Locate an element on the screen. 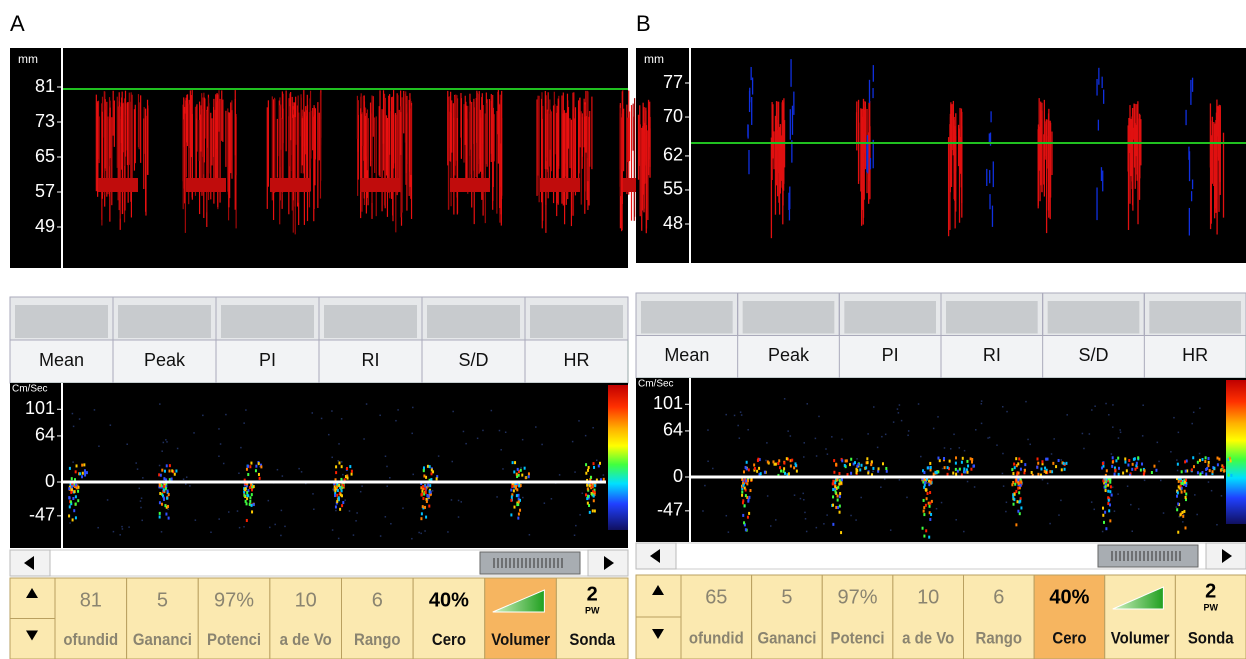  measurement-label: Peak is located at coordinates (789, 355).